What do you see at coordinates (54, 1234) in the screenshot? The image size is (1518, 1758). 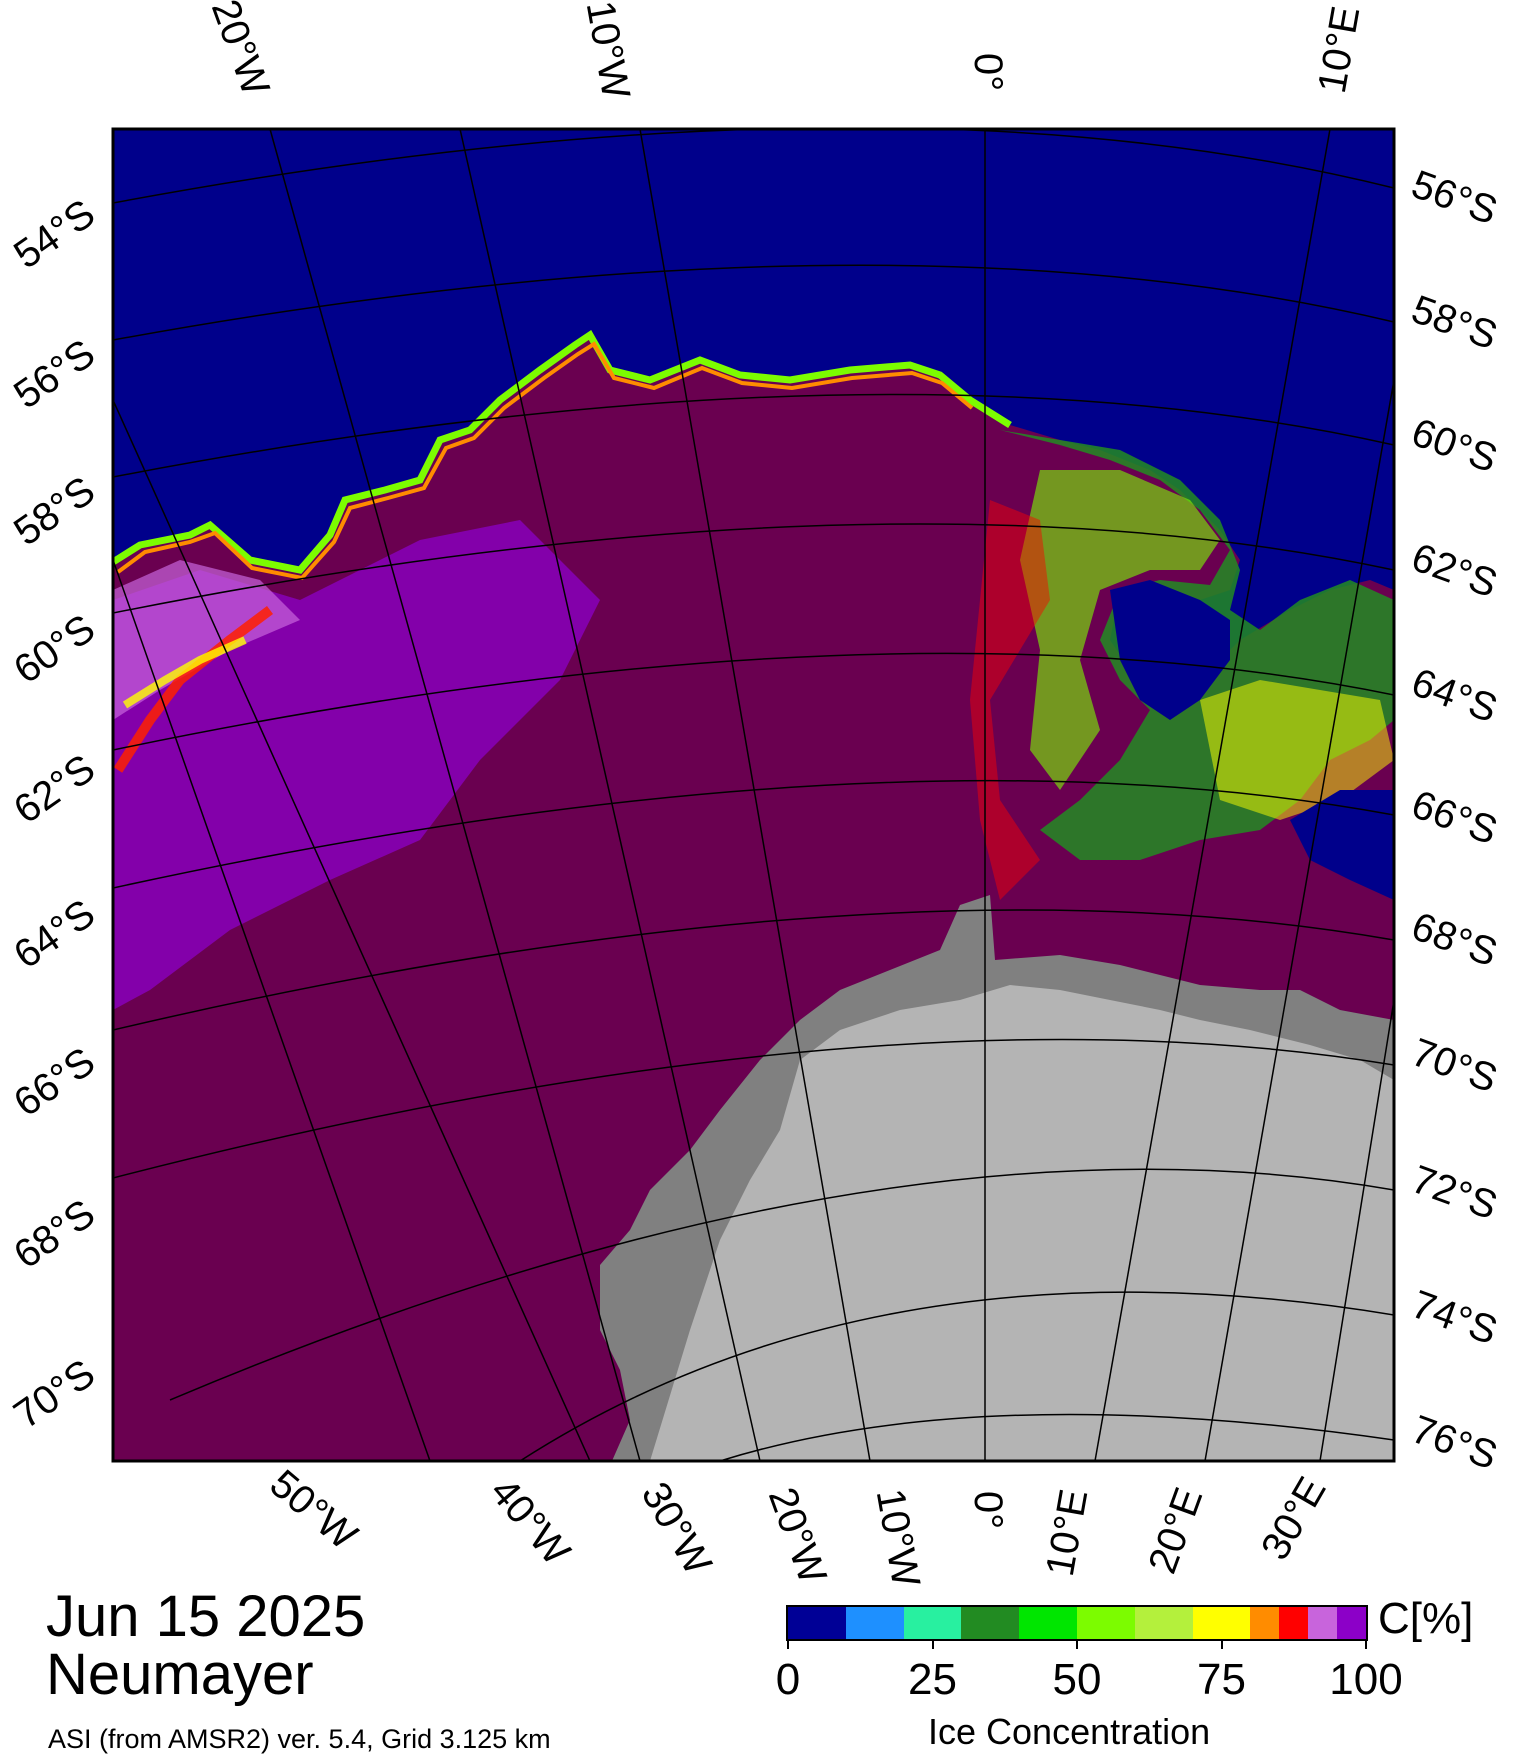 I see `lat-label-left: 68°S` at bounding box center [54, 1234].